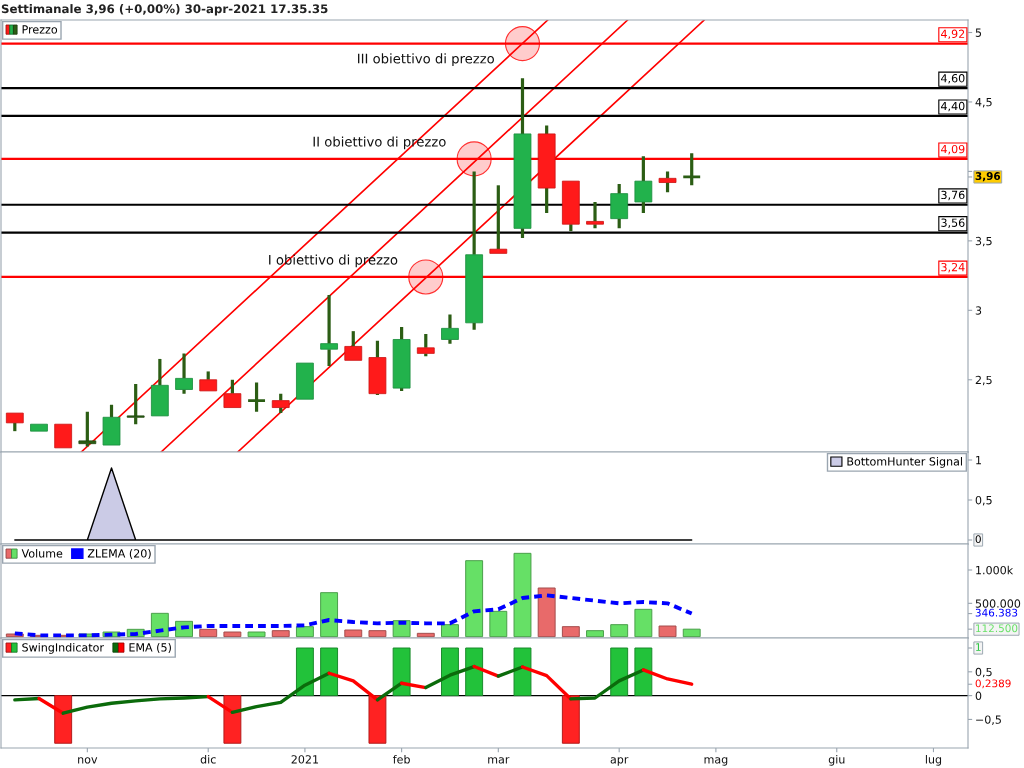 This screenshot has width=1024, height=768. I want to click on y-tick-label: 3,5, so click(983, 241).